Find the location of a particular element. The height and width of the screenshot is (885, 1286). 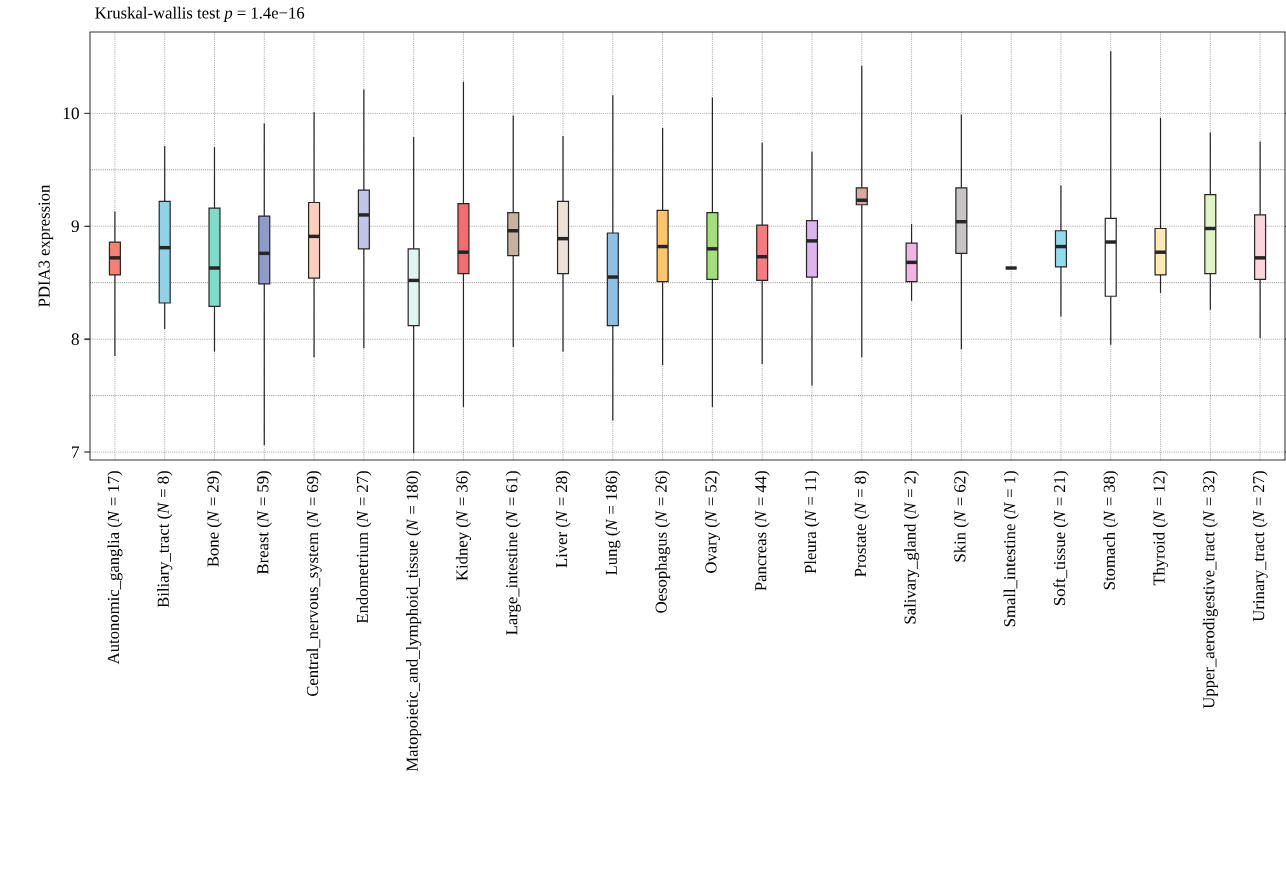

x-tick-label: Matopoietic_and_lymphoid_tissue (N = 180) is located at coordinates (414, 621).